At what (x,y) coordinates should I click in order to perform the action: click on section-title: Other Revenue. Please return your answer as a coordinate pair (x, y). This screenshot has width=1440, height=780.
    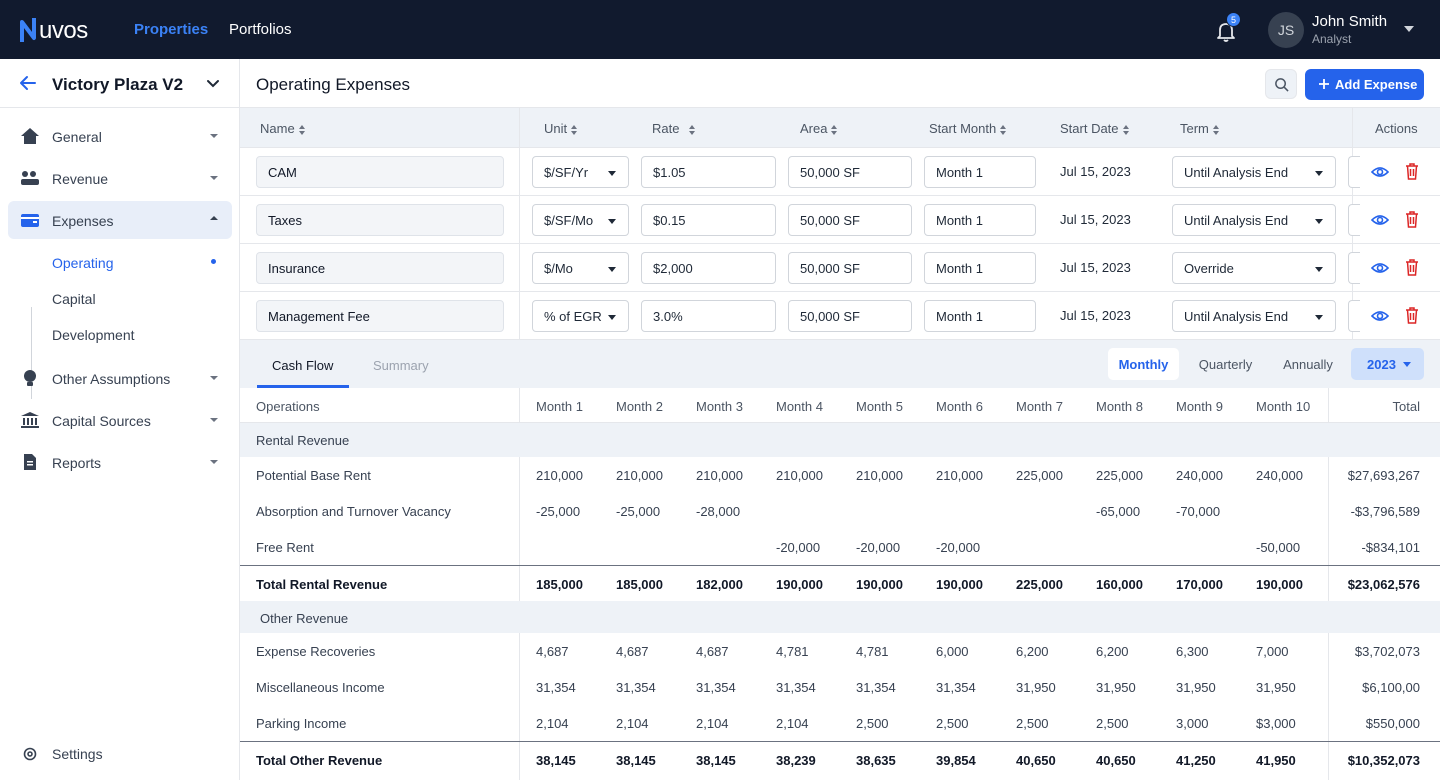
    Looking at the image, I should click on (304, 618).